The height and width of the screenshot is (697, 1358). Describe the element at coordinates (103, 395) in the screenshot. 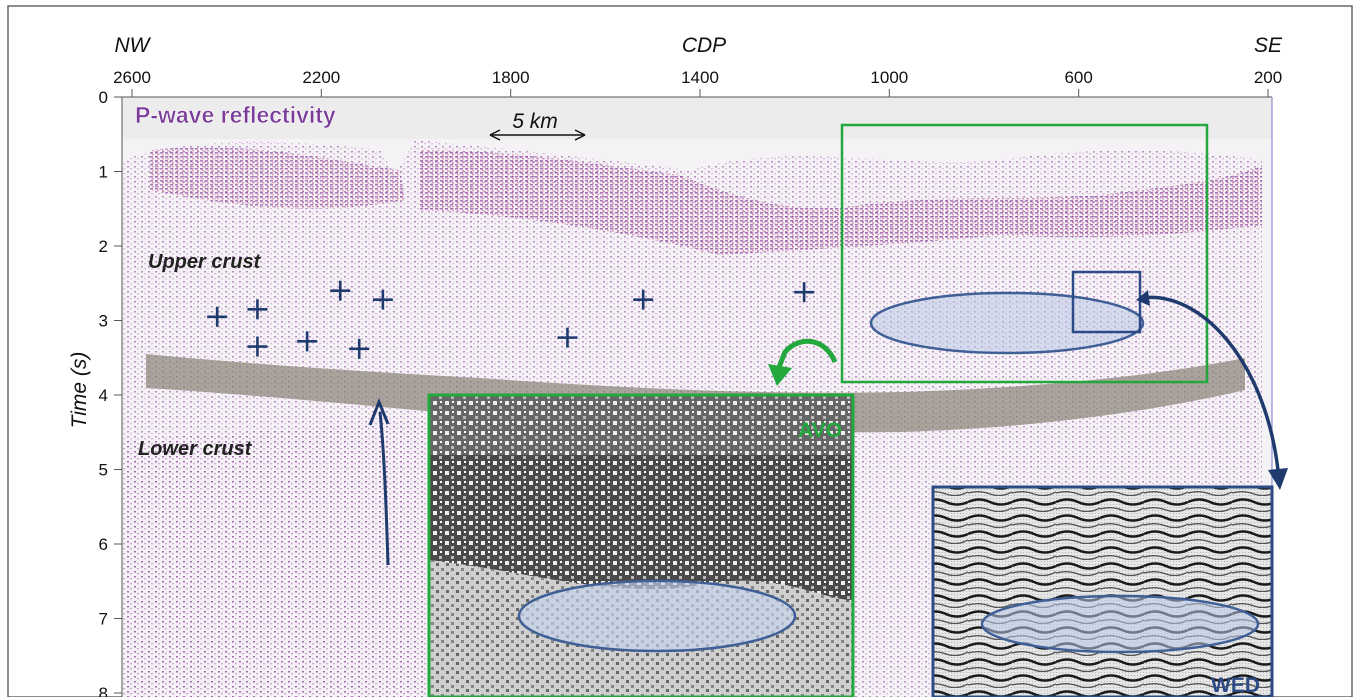

I see `time-tick-label: 4` at that location.